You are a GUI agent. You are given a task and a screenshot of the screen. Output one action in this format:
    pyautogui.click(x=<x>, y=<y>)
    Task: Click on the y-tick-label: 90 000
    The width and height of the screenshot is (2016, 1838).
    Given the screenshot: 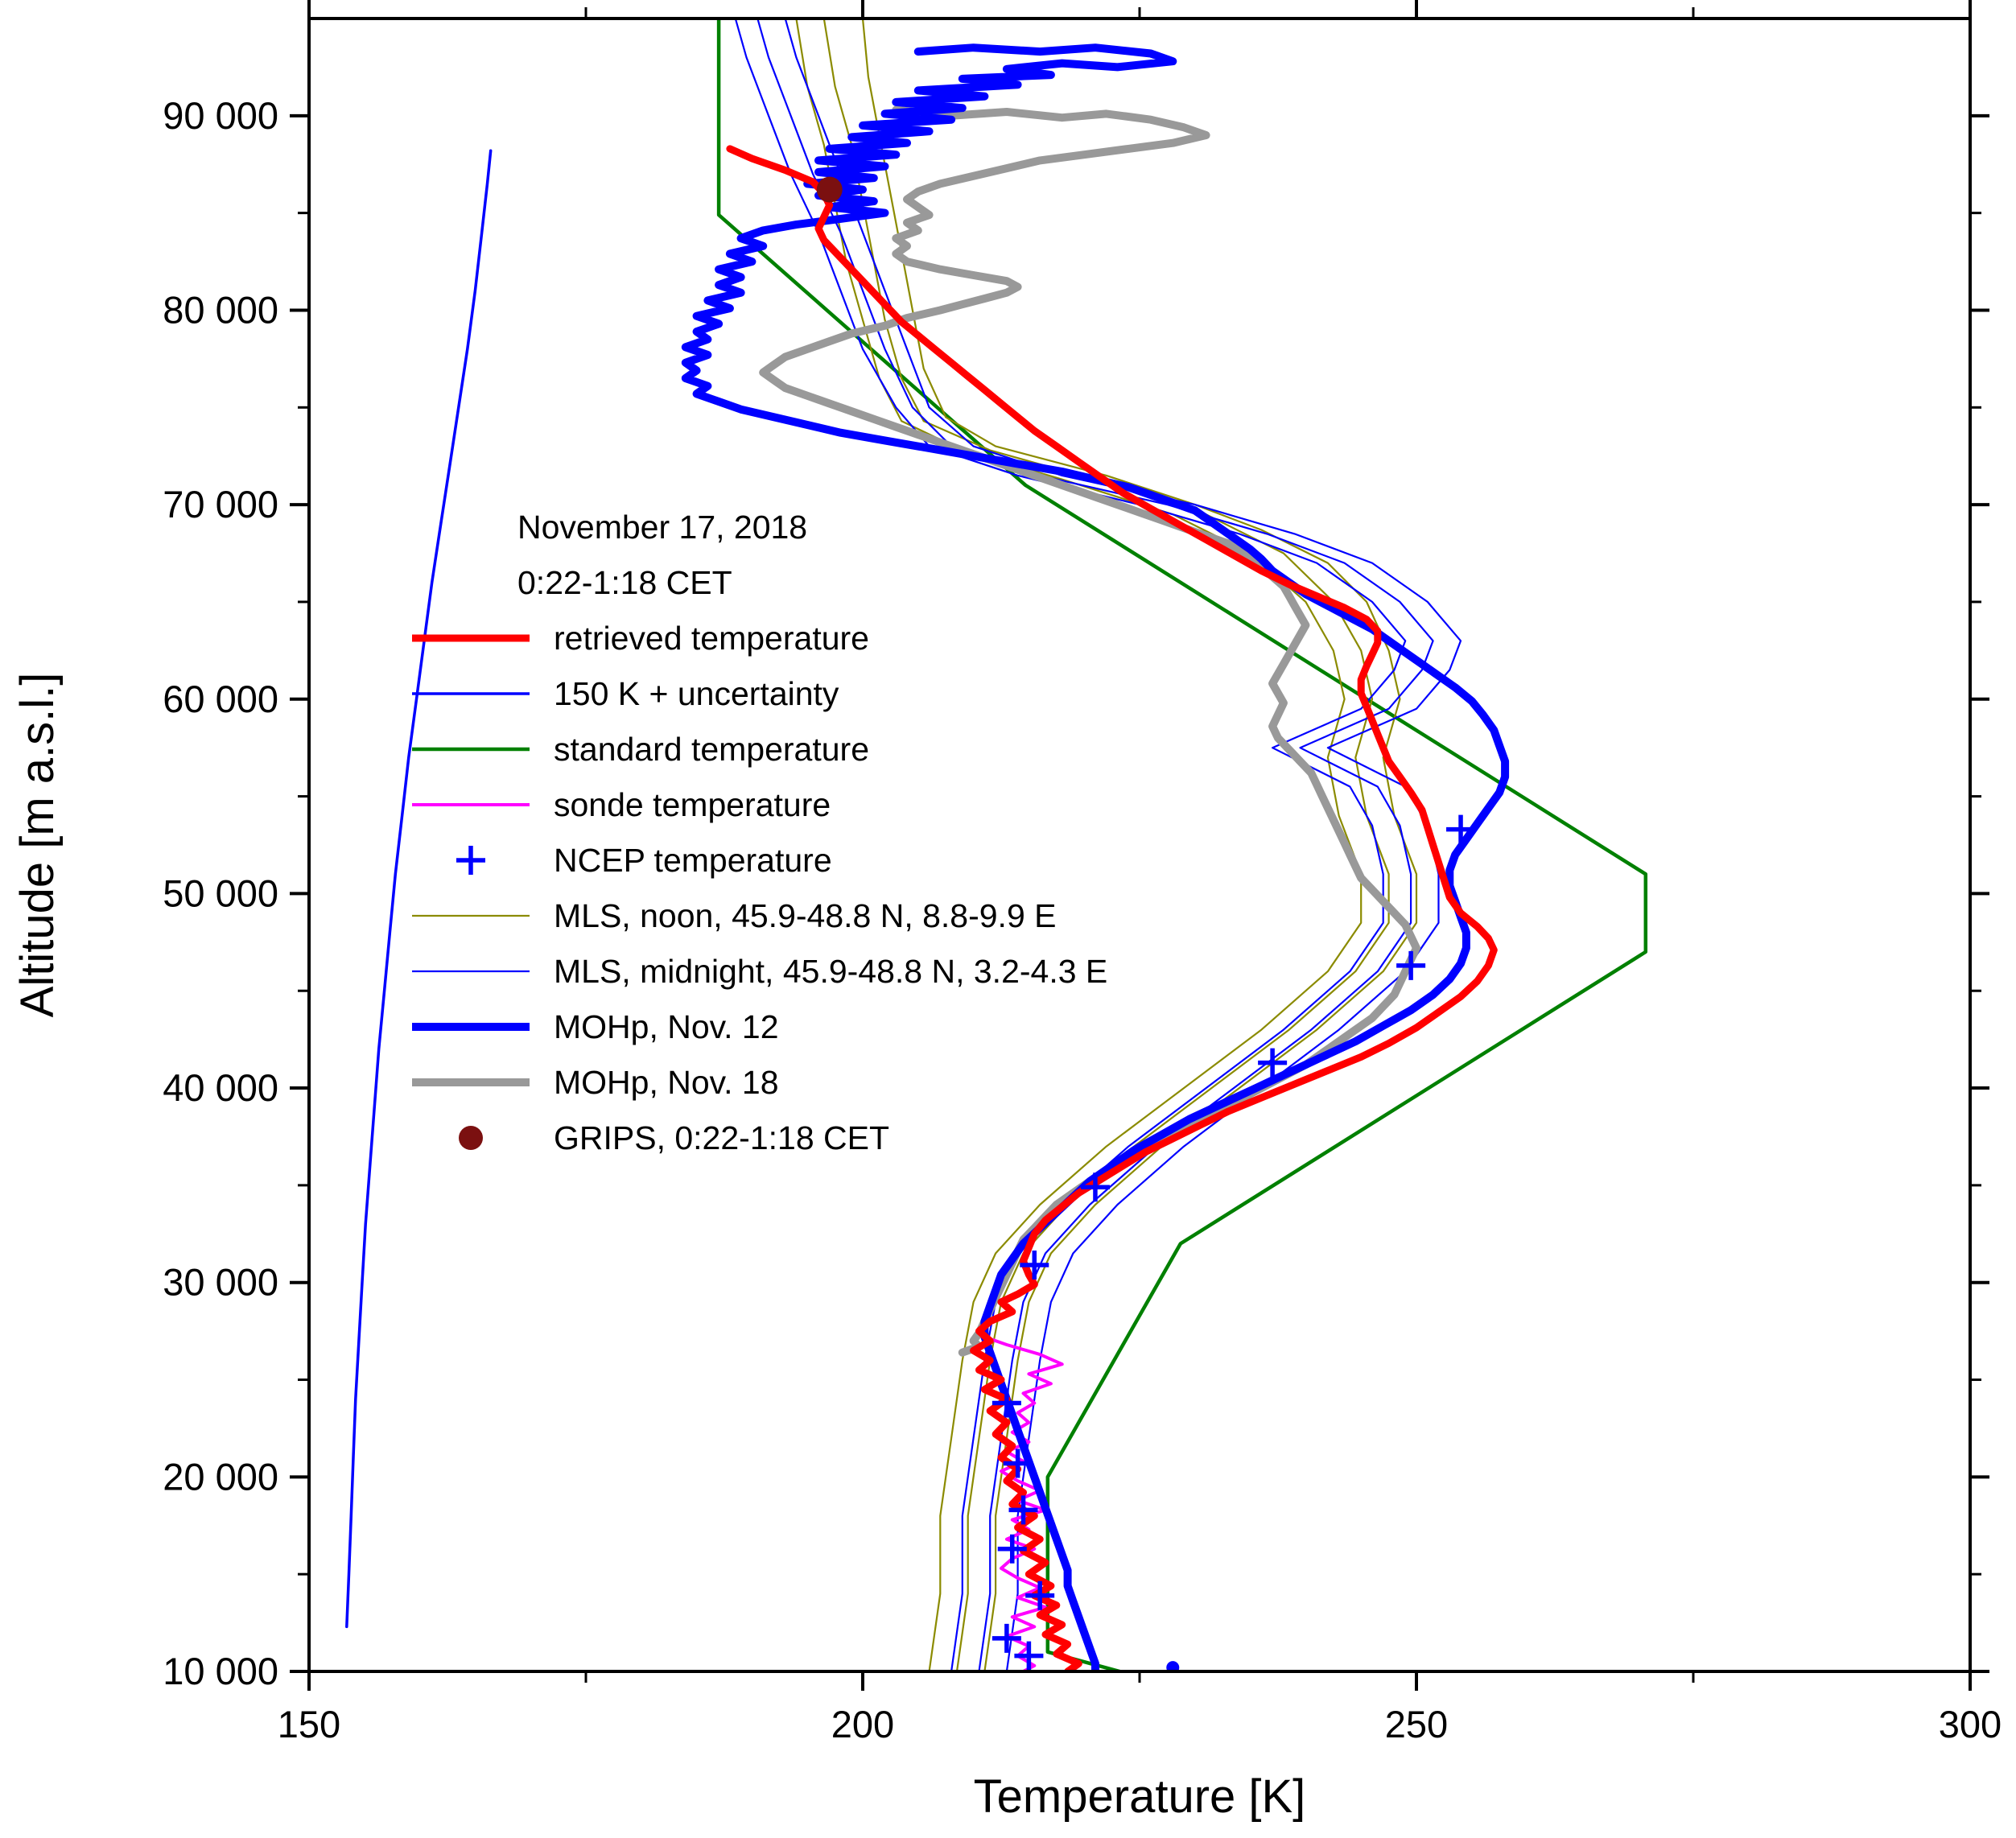 What is the action you would take?
    pyautogui.click(x=220, y=115)
    